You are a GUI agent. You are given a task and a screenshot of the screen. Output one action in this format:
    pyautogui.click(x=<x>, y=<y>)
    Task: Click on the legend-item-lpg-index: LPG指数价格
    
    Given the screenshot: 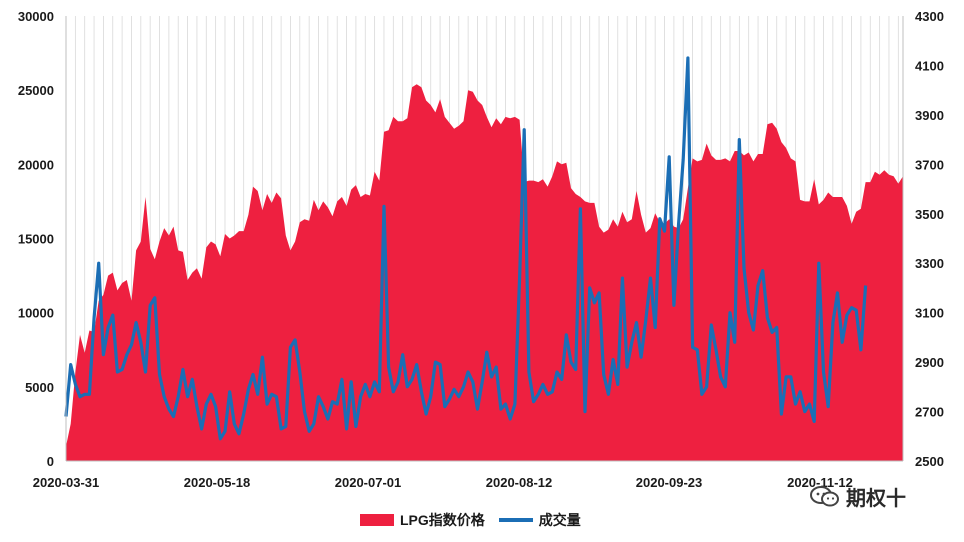 What is the action you would take?
    pyautogui.click(x=422, y=520)
    